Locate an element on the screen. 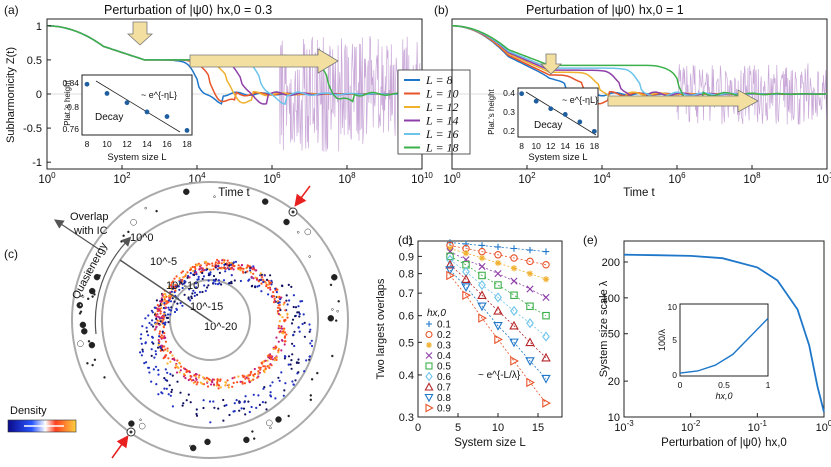 Image resolution: width=831 pixels, height=467 pixels. marker-triangle-right is located at coordinates (530, 382).